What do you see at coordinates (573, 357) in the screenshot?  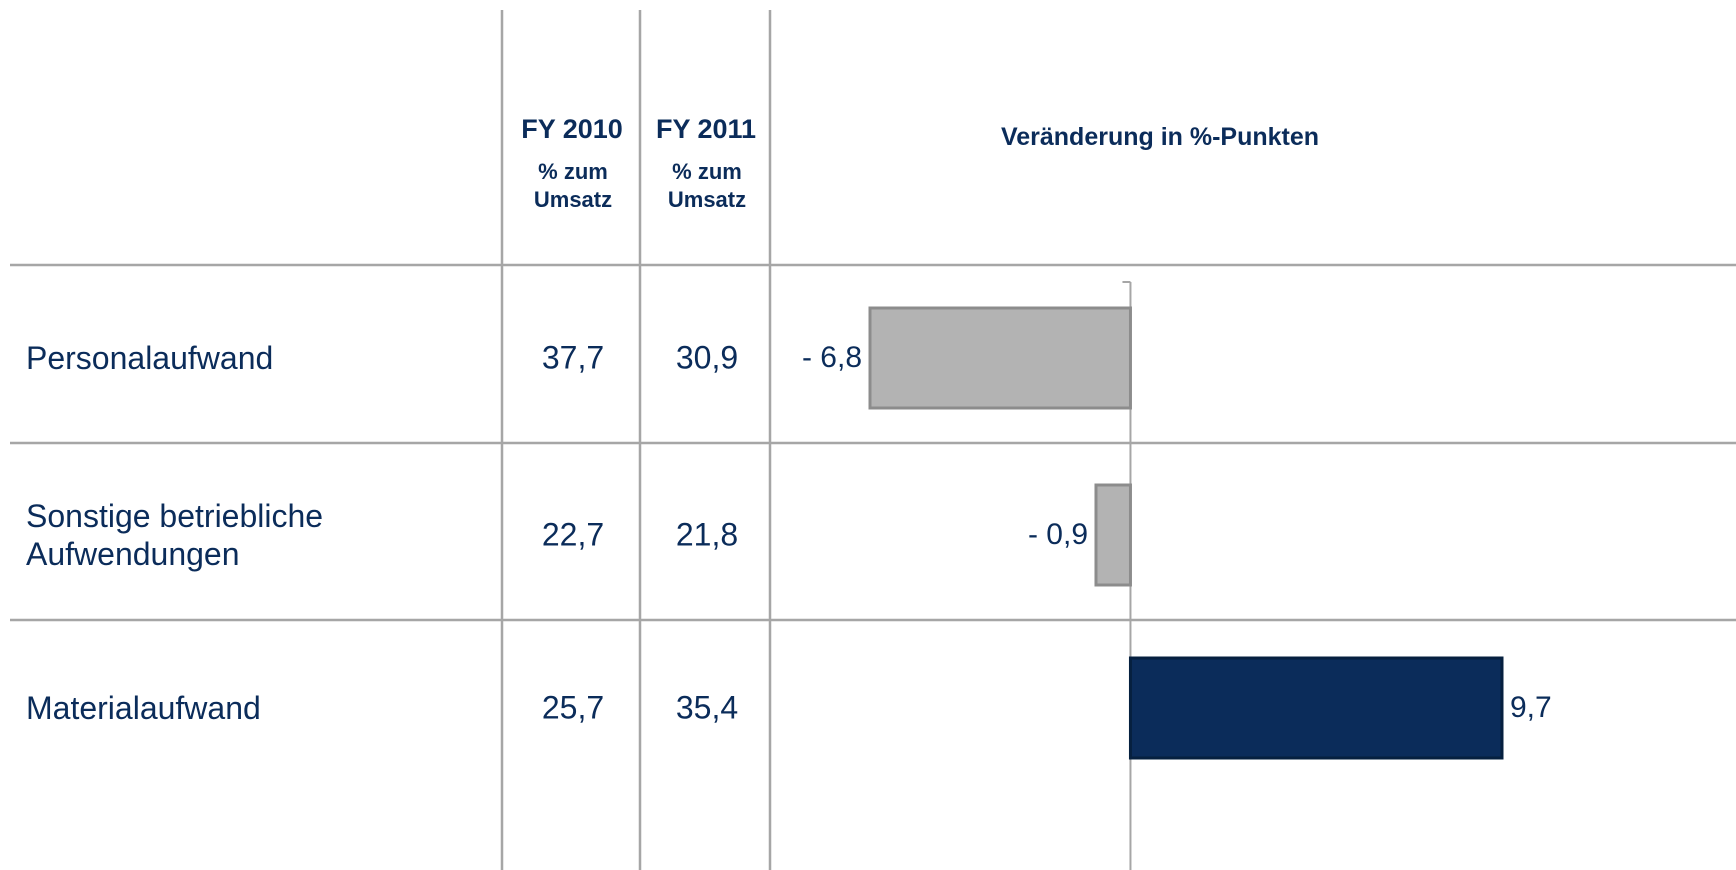 I see `cell-value: 37,7` at bounding box center [573, 357].